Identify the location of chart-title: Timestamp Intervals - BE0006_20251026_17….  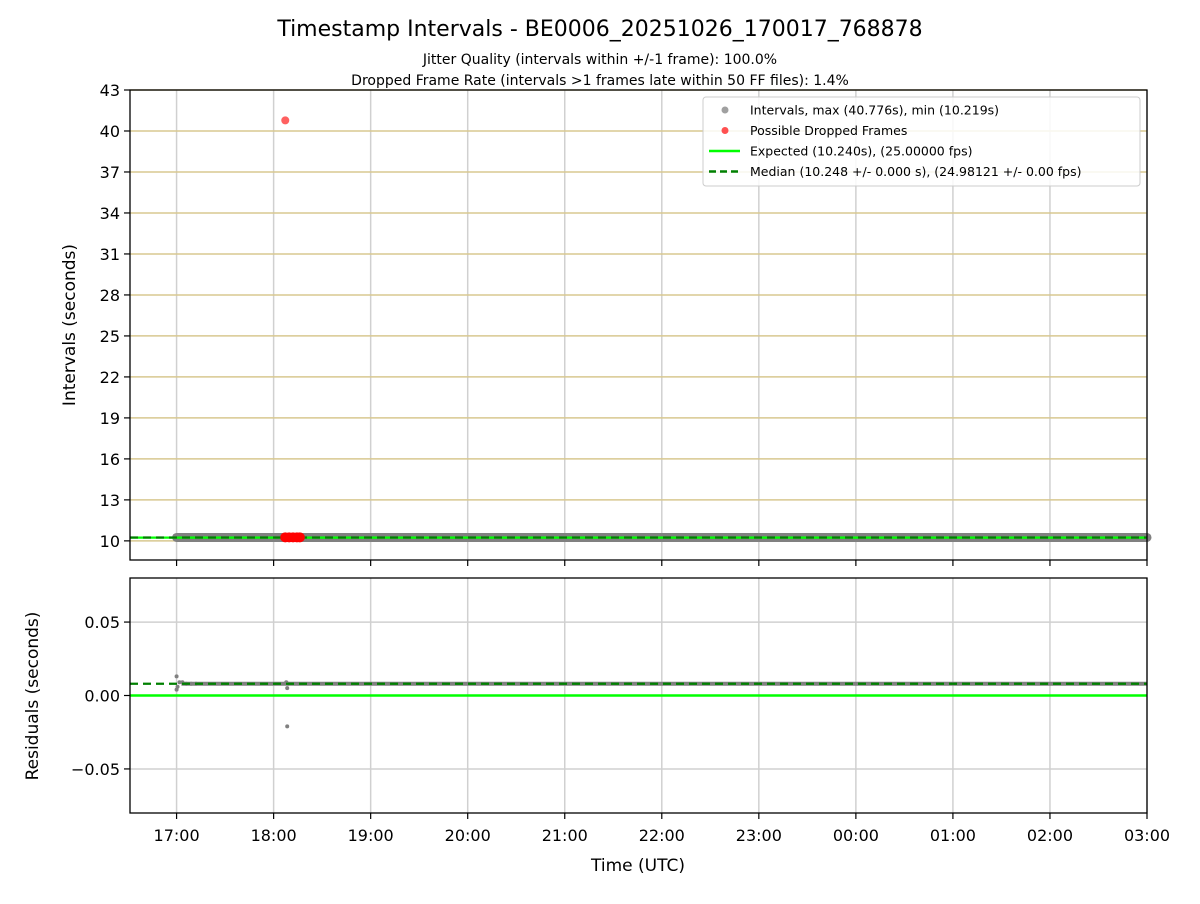
(599, 29).